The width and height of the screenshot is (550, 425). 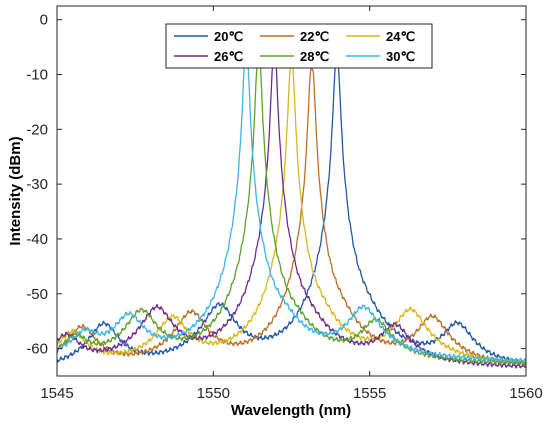 I want to click on x-tick-label: 1560, so click(x=525, y=393).